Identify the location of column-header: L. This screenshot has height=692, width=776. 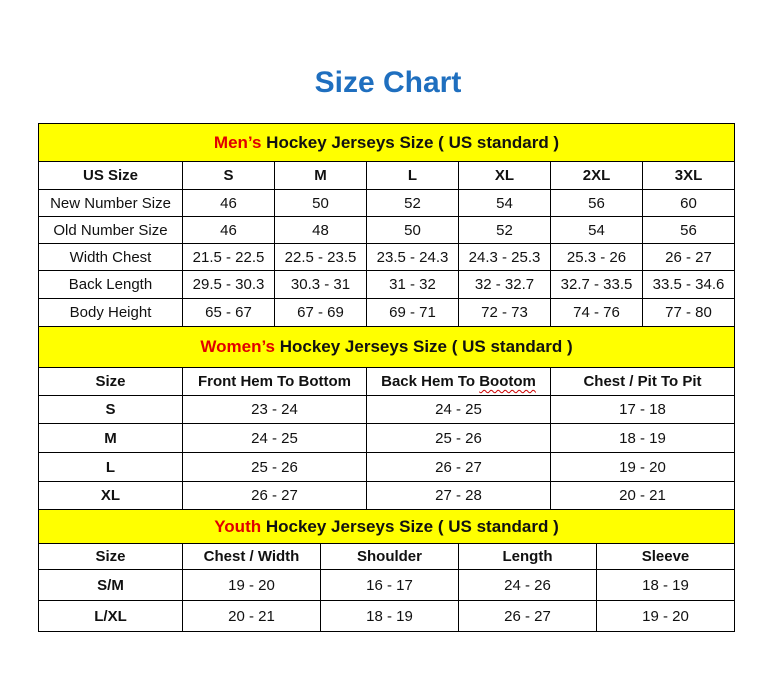
(412, 175).